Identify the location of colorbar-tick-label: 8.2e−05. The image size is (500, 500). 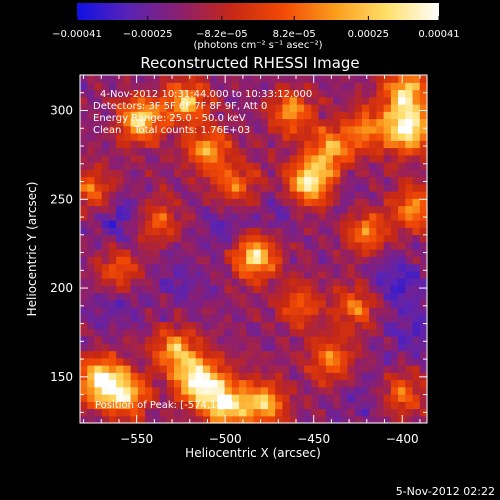
(294, 34).